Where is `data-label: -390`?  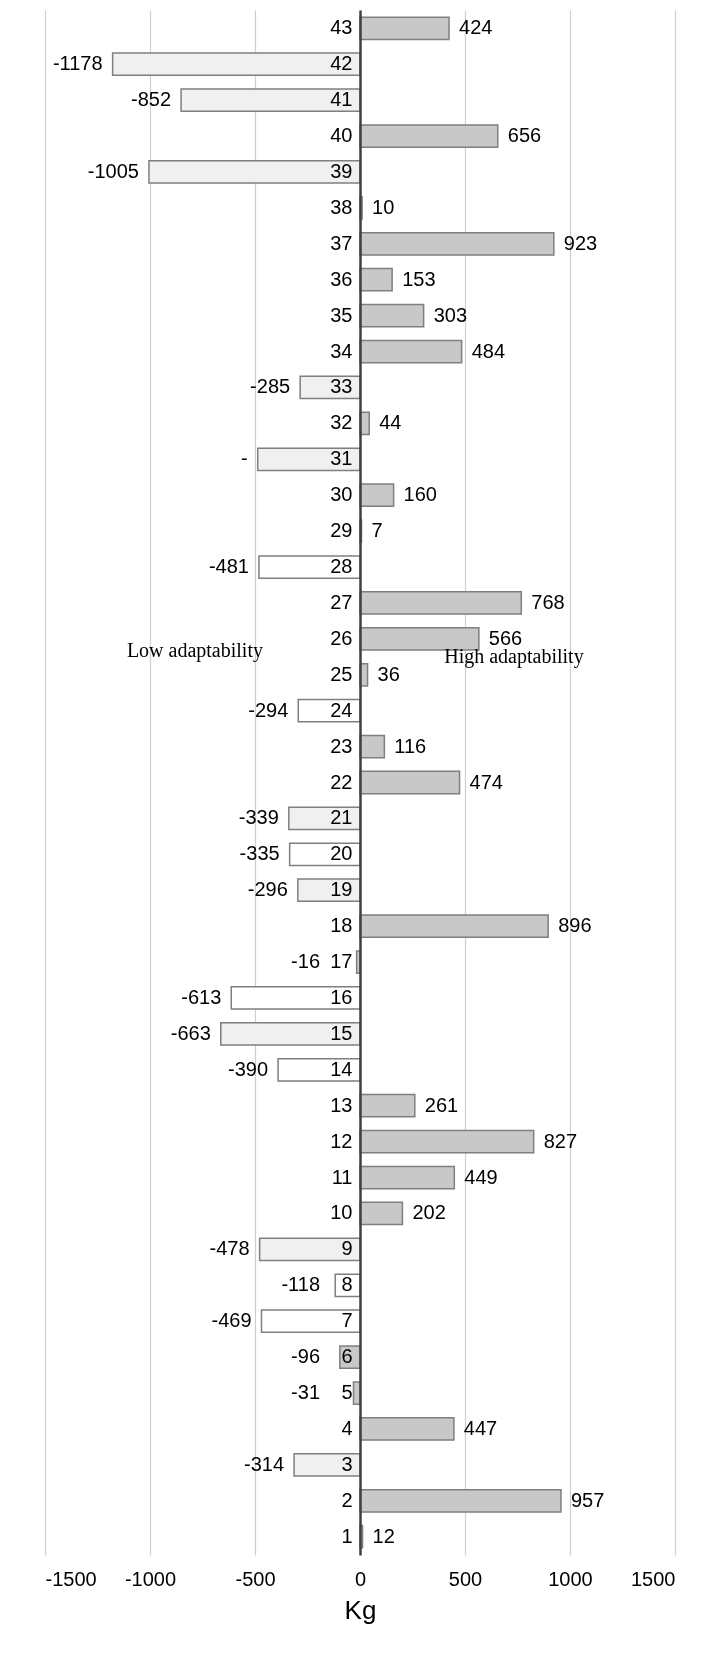
data-label: -390 is located at coordinates (248, 1068).